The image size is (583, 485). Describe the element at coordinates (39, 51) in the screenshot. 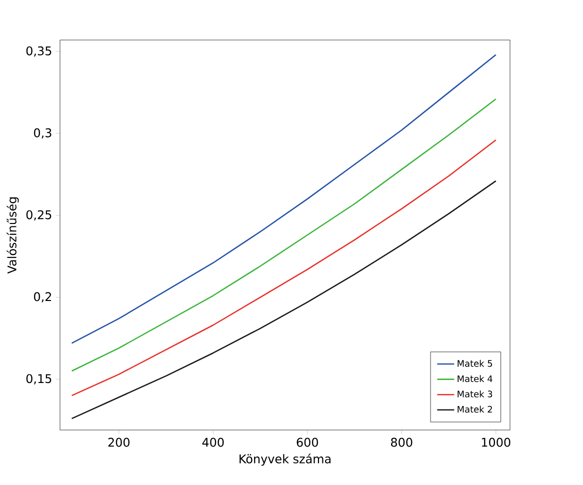

I see `y-tick-label: 0,35` at that location.